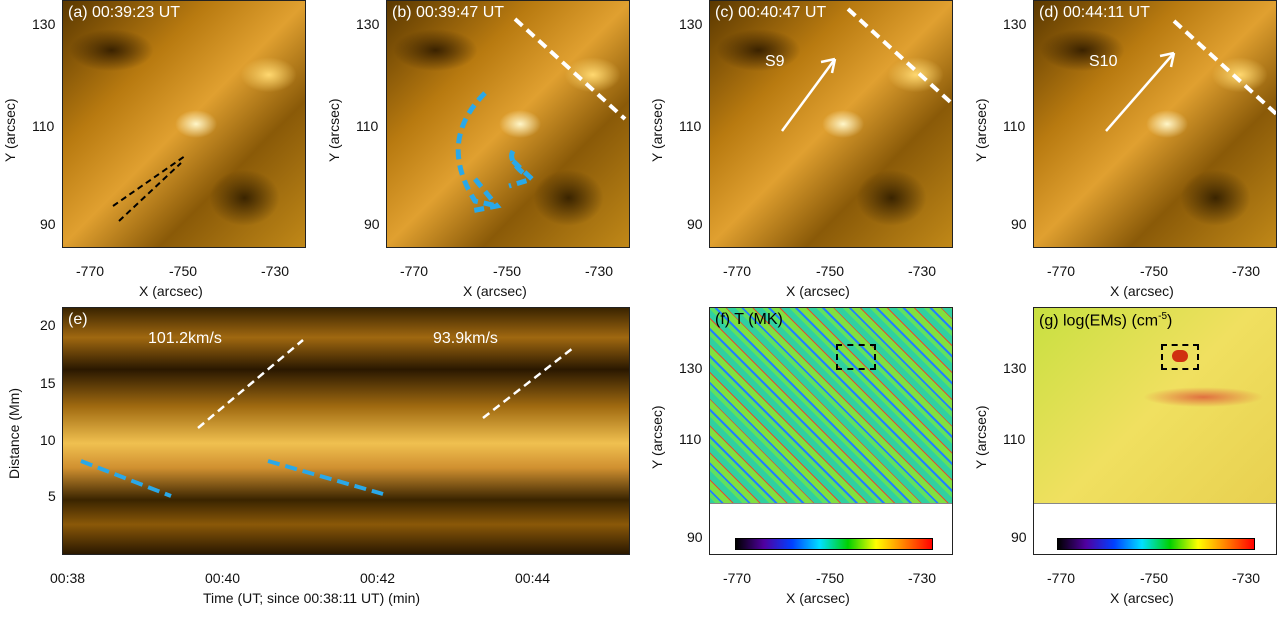 This screenshot has height=617, width=1280. Describe the element at coordinates (48, 383) in the screenshot. I see `y-tick-label: 15` at that location.